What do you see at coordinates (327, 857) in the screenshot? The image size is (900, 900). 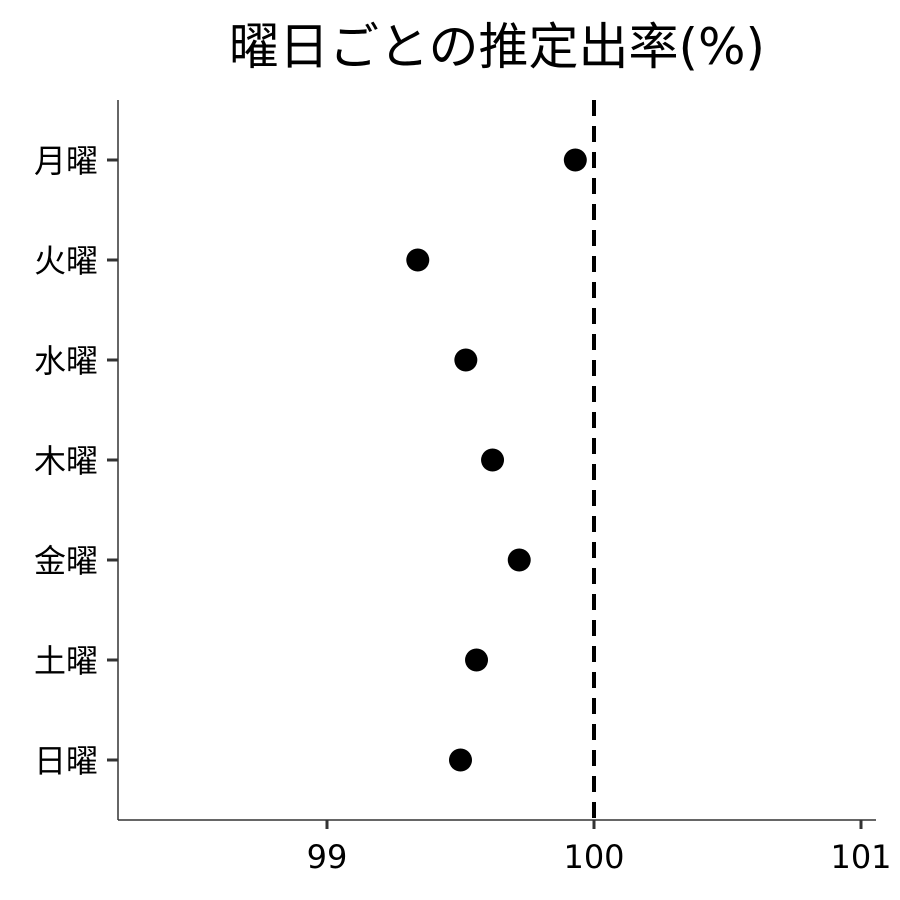 I see `x-tick-label: 99` at bounding box center [327, 857].